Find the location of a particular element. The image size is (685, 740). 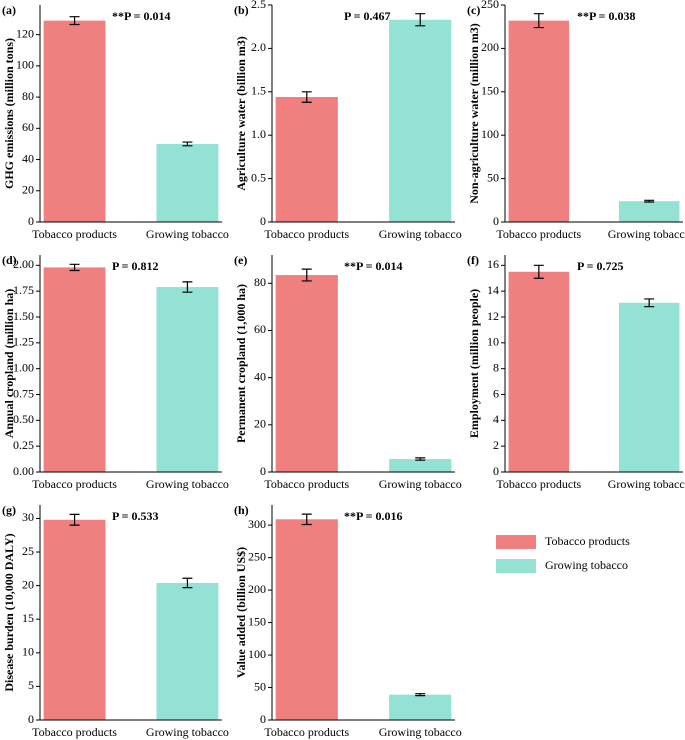

y-tick-label: 4 is located at coordinates (496, 419).